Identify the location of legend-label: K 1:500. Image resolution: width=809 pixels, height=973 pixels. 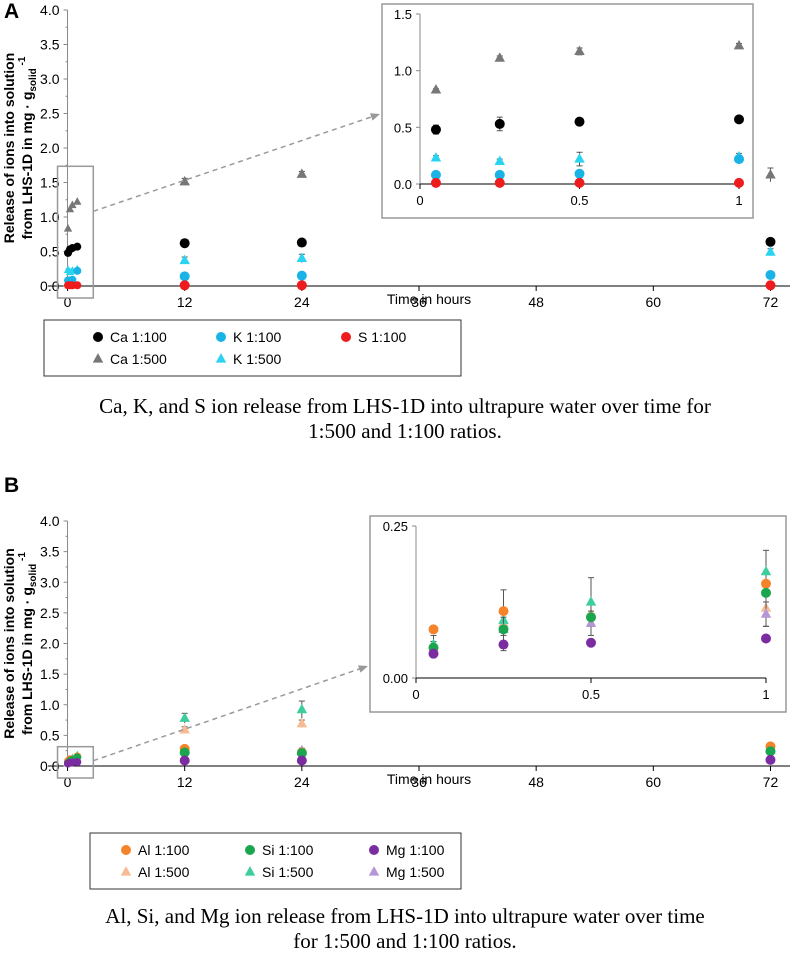
(257, 359).